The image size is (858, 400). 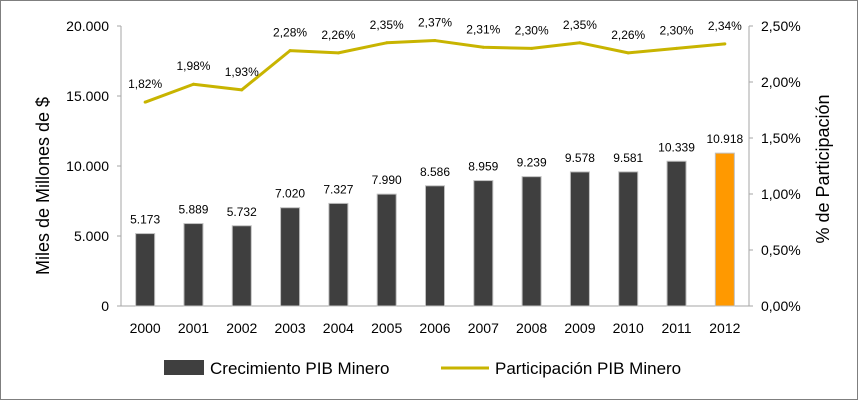 What do you see at coordinates (145, 328) in the screenshot?
I see `x-tick-label: 2000` at bounding box center [145, 328].